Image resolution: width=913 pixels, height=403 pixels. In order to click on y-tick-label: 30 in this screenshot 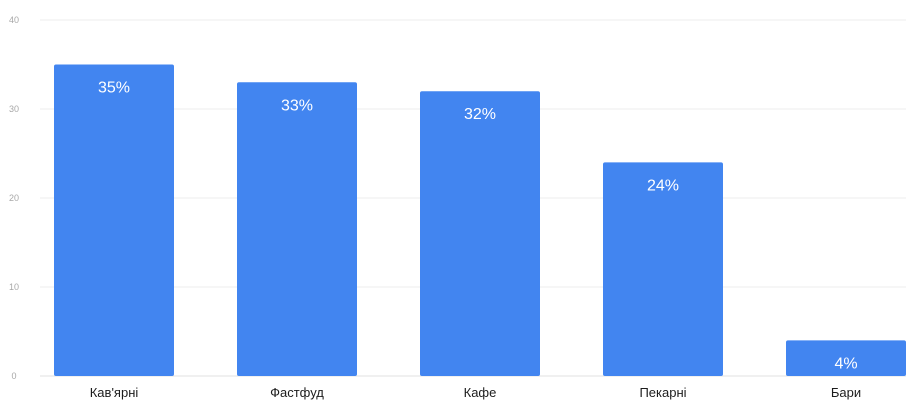, I will do `click(14, 109)`.